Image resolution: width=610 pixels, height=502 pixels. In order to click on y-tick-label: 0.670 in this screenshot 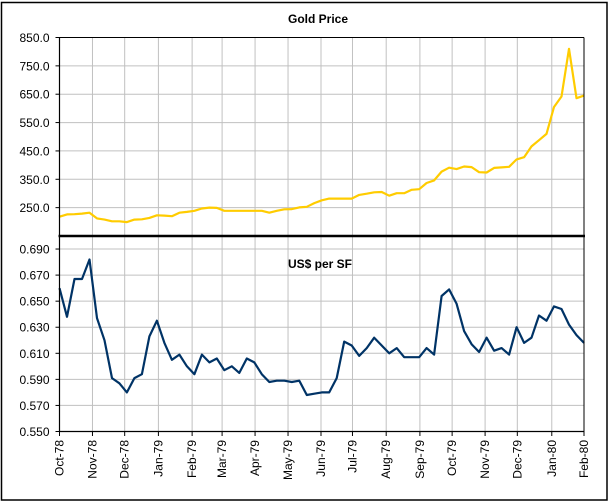, I will do `click(34, 276)`.